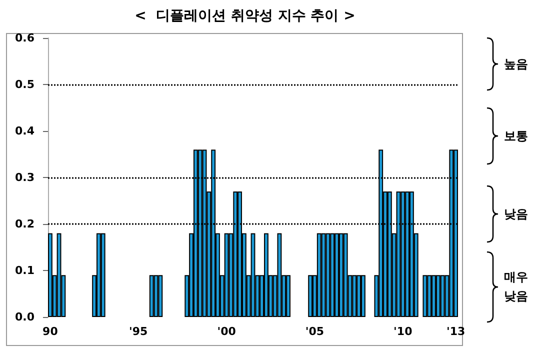 The image size is (540, 354). What do you see at coordinates (25, 131) in the screenshot?
I see `y-tick-label: 0.4` at bounding box center [25, 131].